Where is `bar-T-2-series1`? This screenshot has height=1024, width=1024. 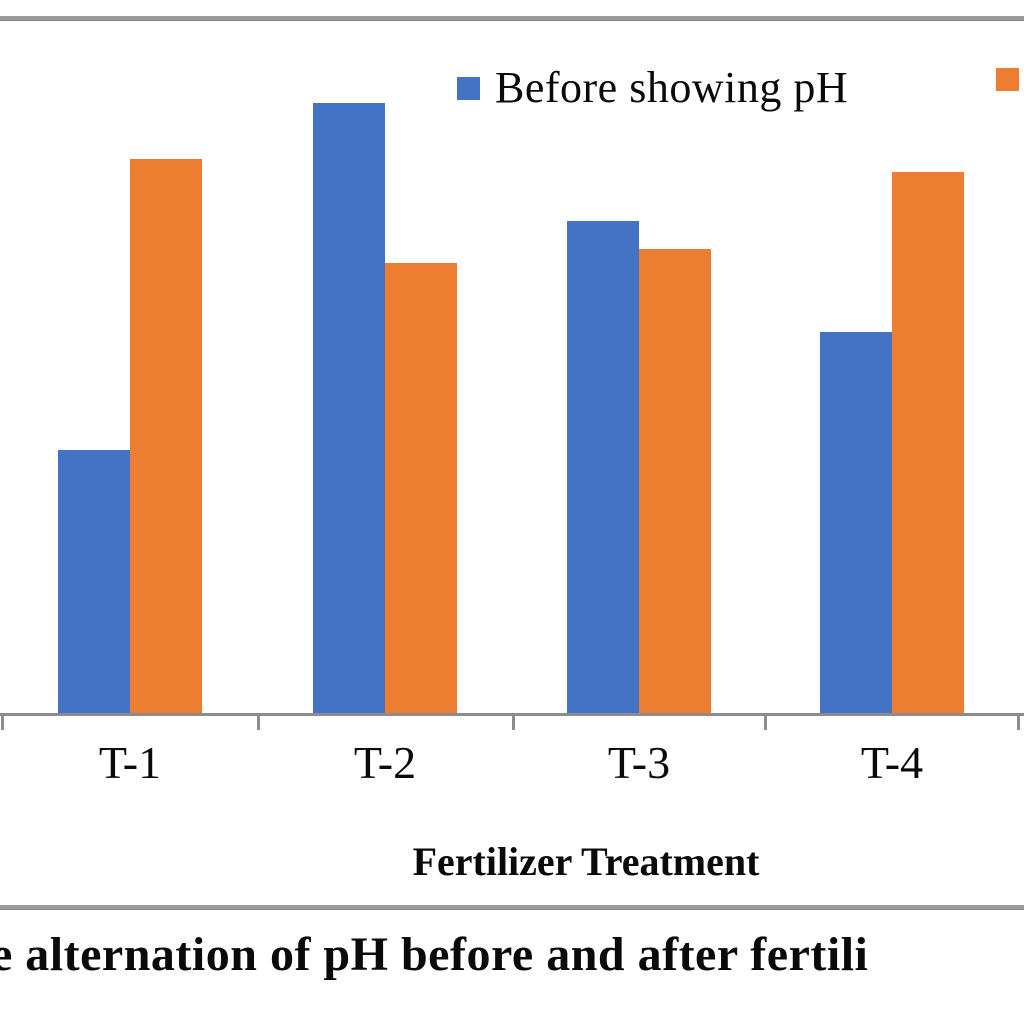 bar-T-2-series1 is located at coordinates (349, 408).